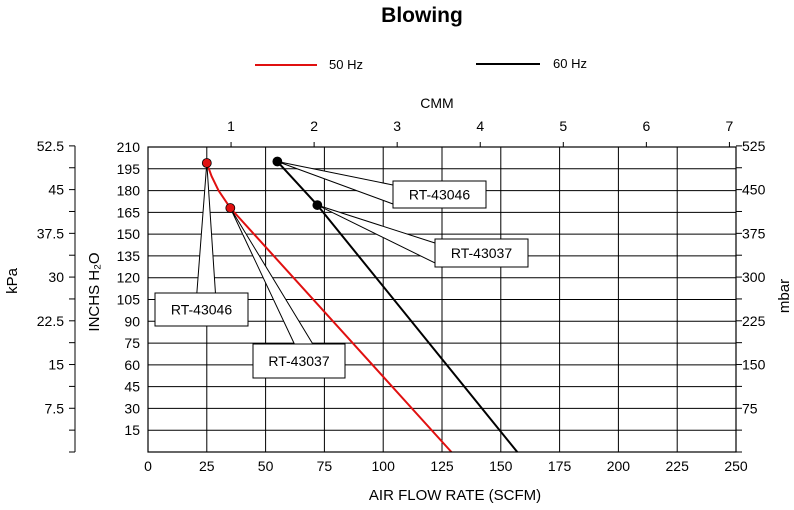 Image resolution: width=794 pixels, height=510 pixels. Describe the element at coordinates (129, 191) in the screenshot. I see `y-tick-label: 180` at that location.